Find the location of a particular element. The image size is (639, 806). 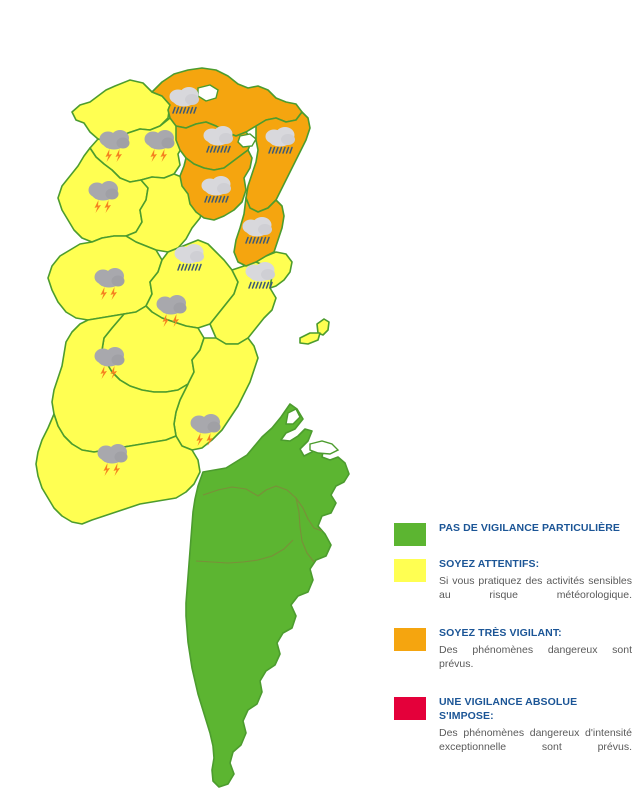

legend-swatch-red is located at coordinates (410, 709).